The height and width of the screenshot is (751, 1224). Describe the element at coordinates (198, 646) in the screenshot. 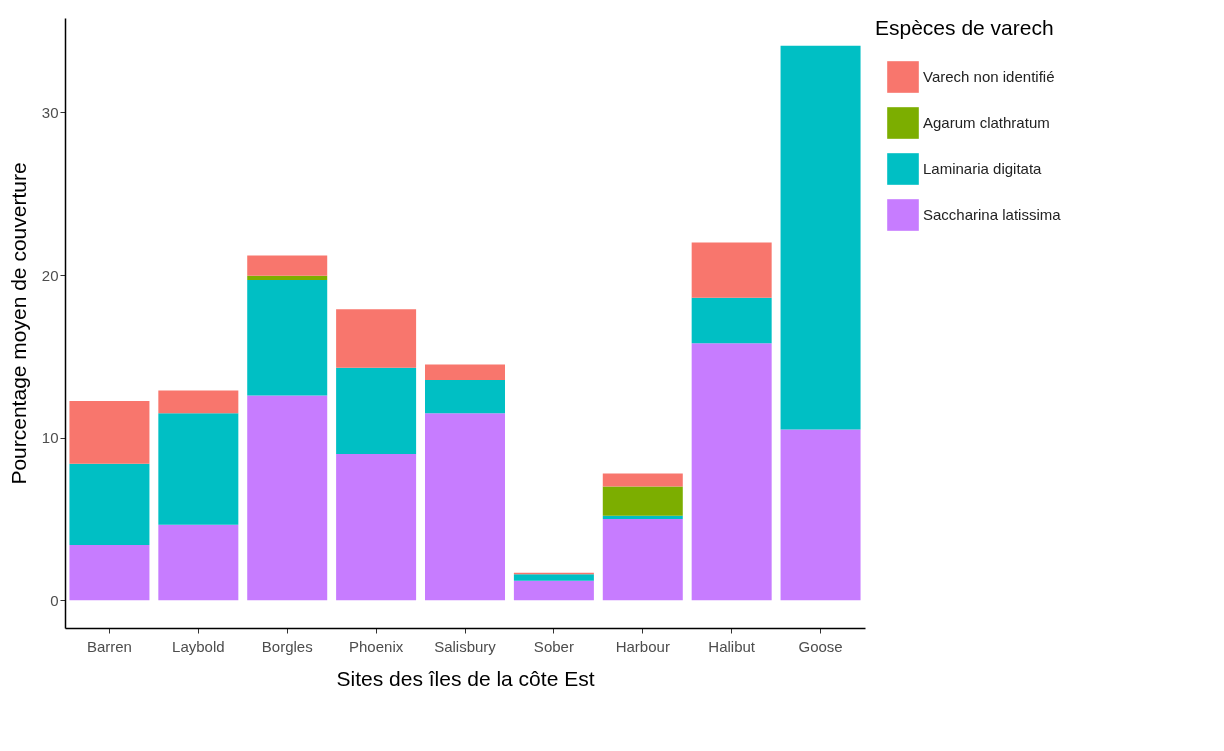

I see `x-tick-label: Laybold` at that location.